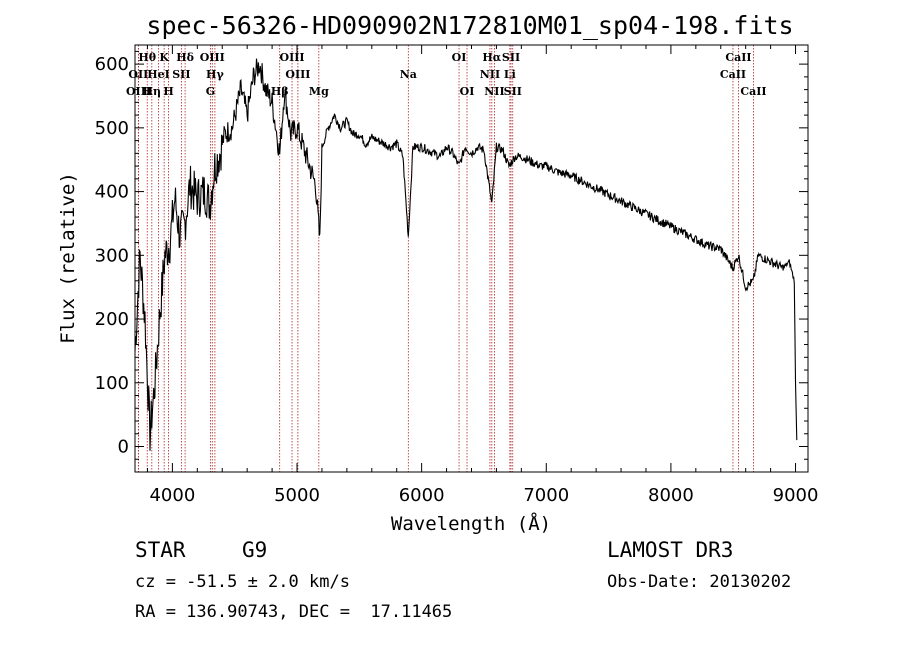 This screenshot has width=900, height=649. What do you see at coordinates (112, 128) in the screenshot?
I see `y-tick-label-5: 500` at bounding box center [112, 128].